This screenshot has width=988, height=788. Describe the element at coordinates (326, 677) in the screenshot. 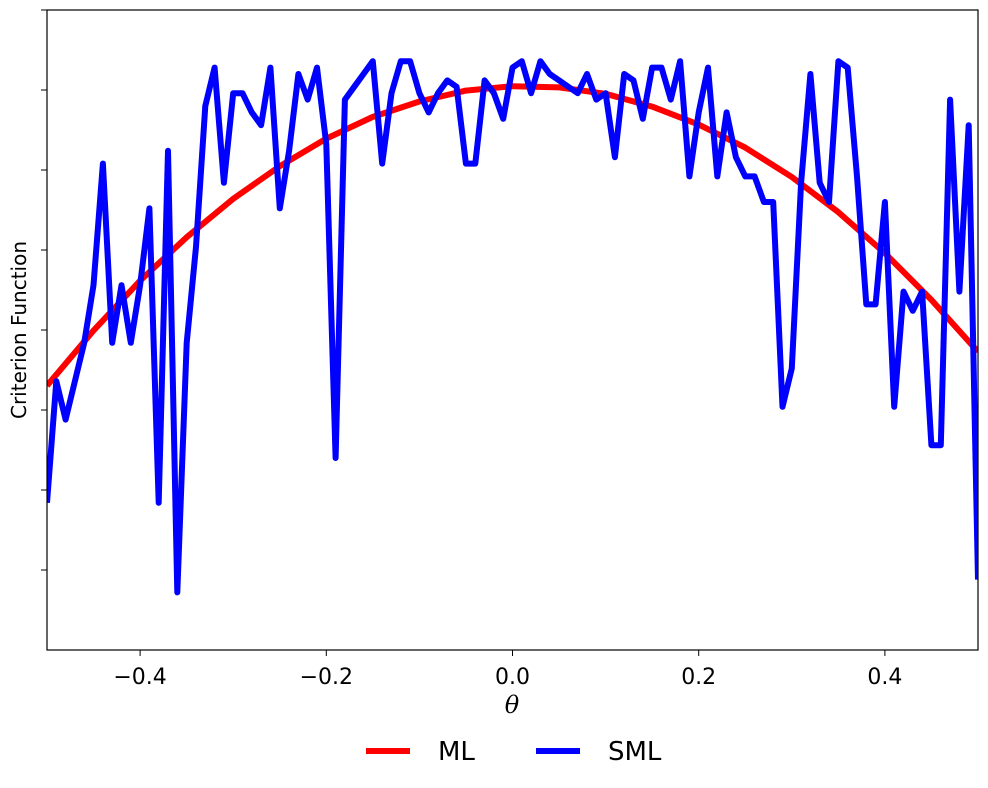

I see `x-tick-label: −0.2` at that location.